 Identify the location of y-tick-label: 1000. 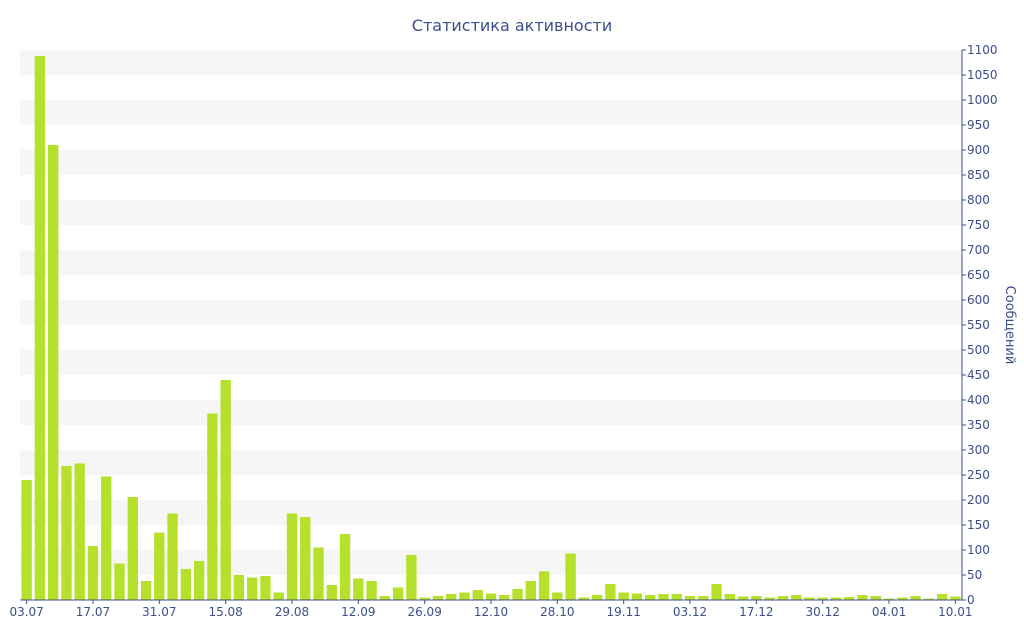
(982, 100).